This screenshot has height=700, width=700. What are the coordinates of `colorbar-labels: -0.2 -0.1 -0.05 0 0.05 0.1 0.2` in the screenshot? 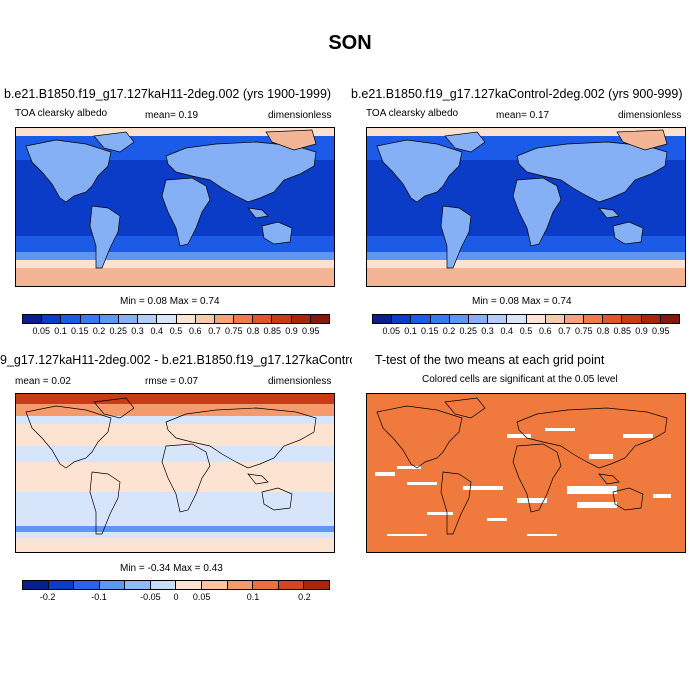 It's located at (176, 596).